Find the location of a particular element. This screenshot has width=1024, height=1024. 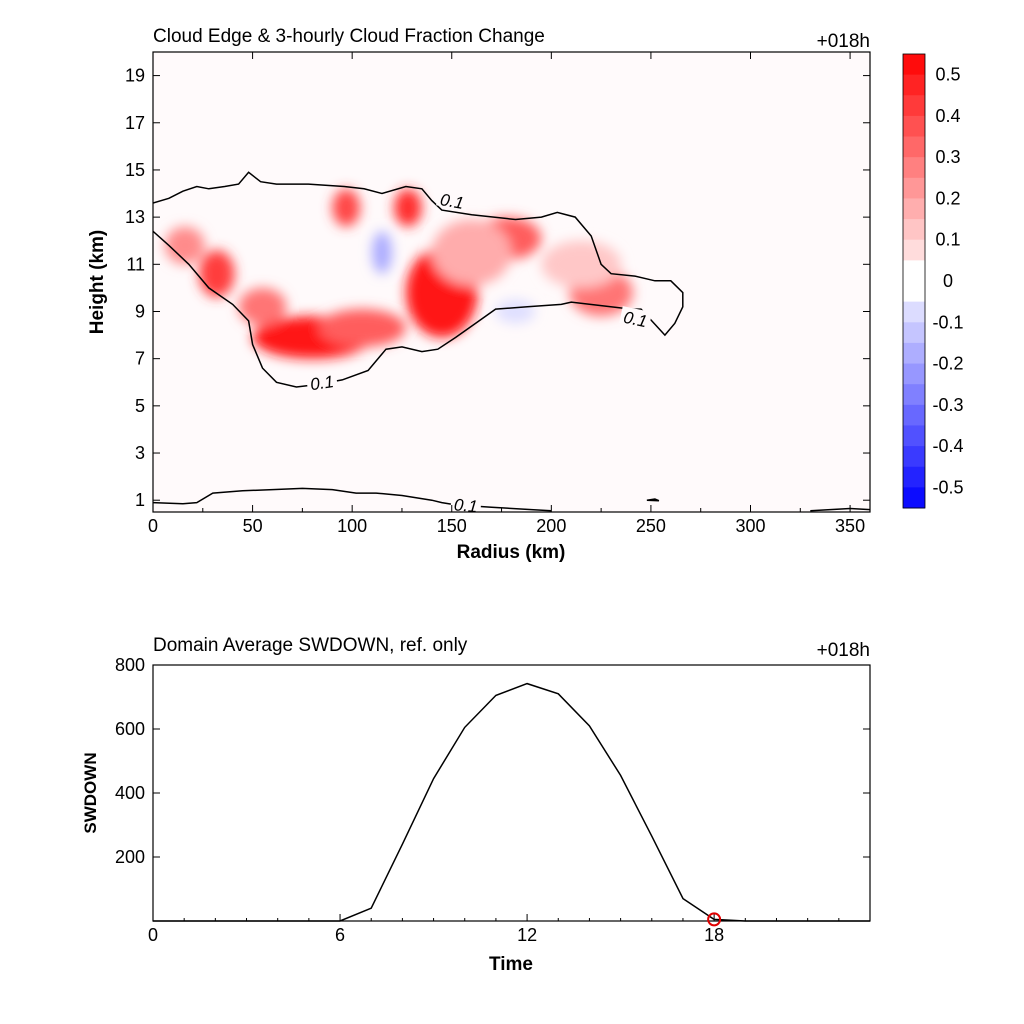

colorbar-frame is located at coordinates (914, 281).